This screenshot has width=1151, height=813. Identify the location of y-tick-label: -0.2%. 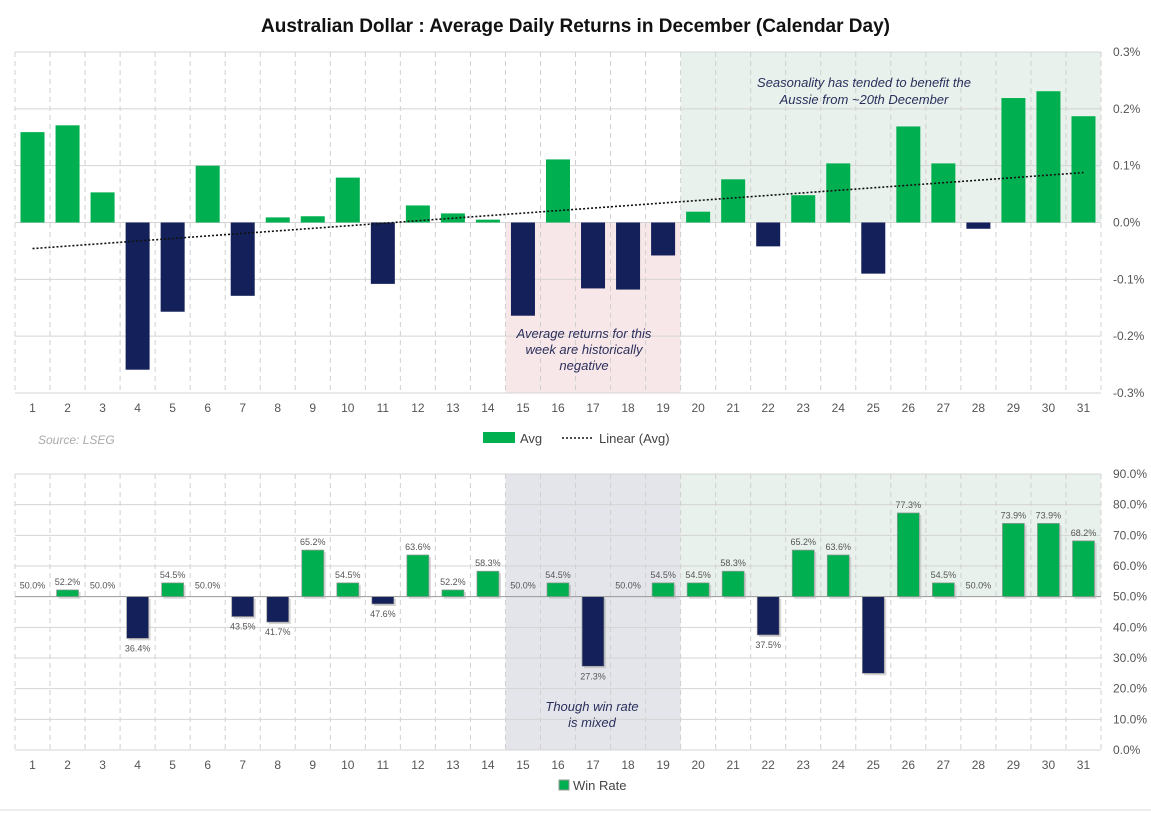
(1129, 336).